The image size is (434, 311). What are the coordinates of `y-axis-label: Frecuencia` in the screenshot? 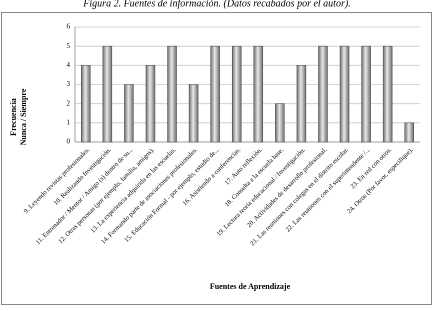 It's located at (13, 117).